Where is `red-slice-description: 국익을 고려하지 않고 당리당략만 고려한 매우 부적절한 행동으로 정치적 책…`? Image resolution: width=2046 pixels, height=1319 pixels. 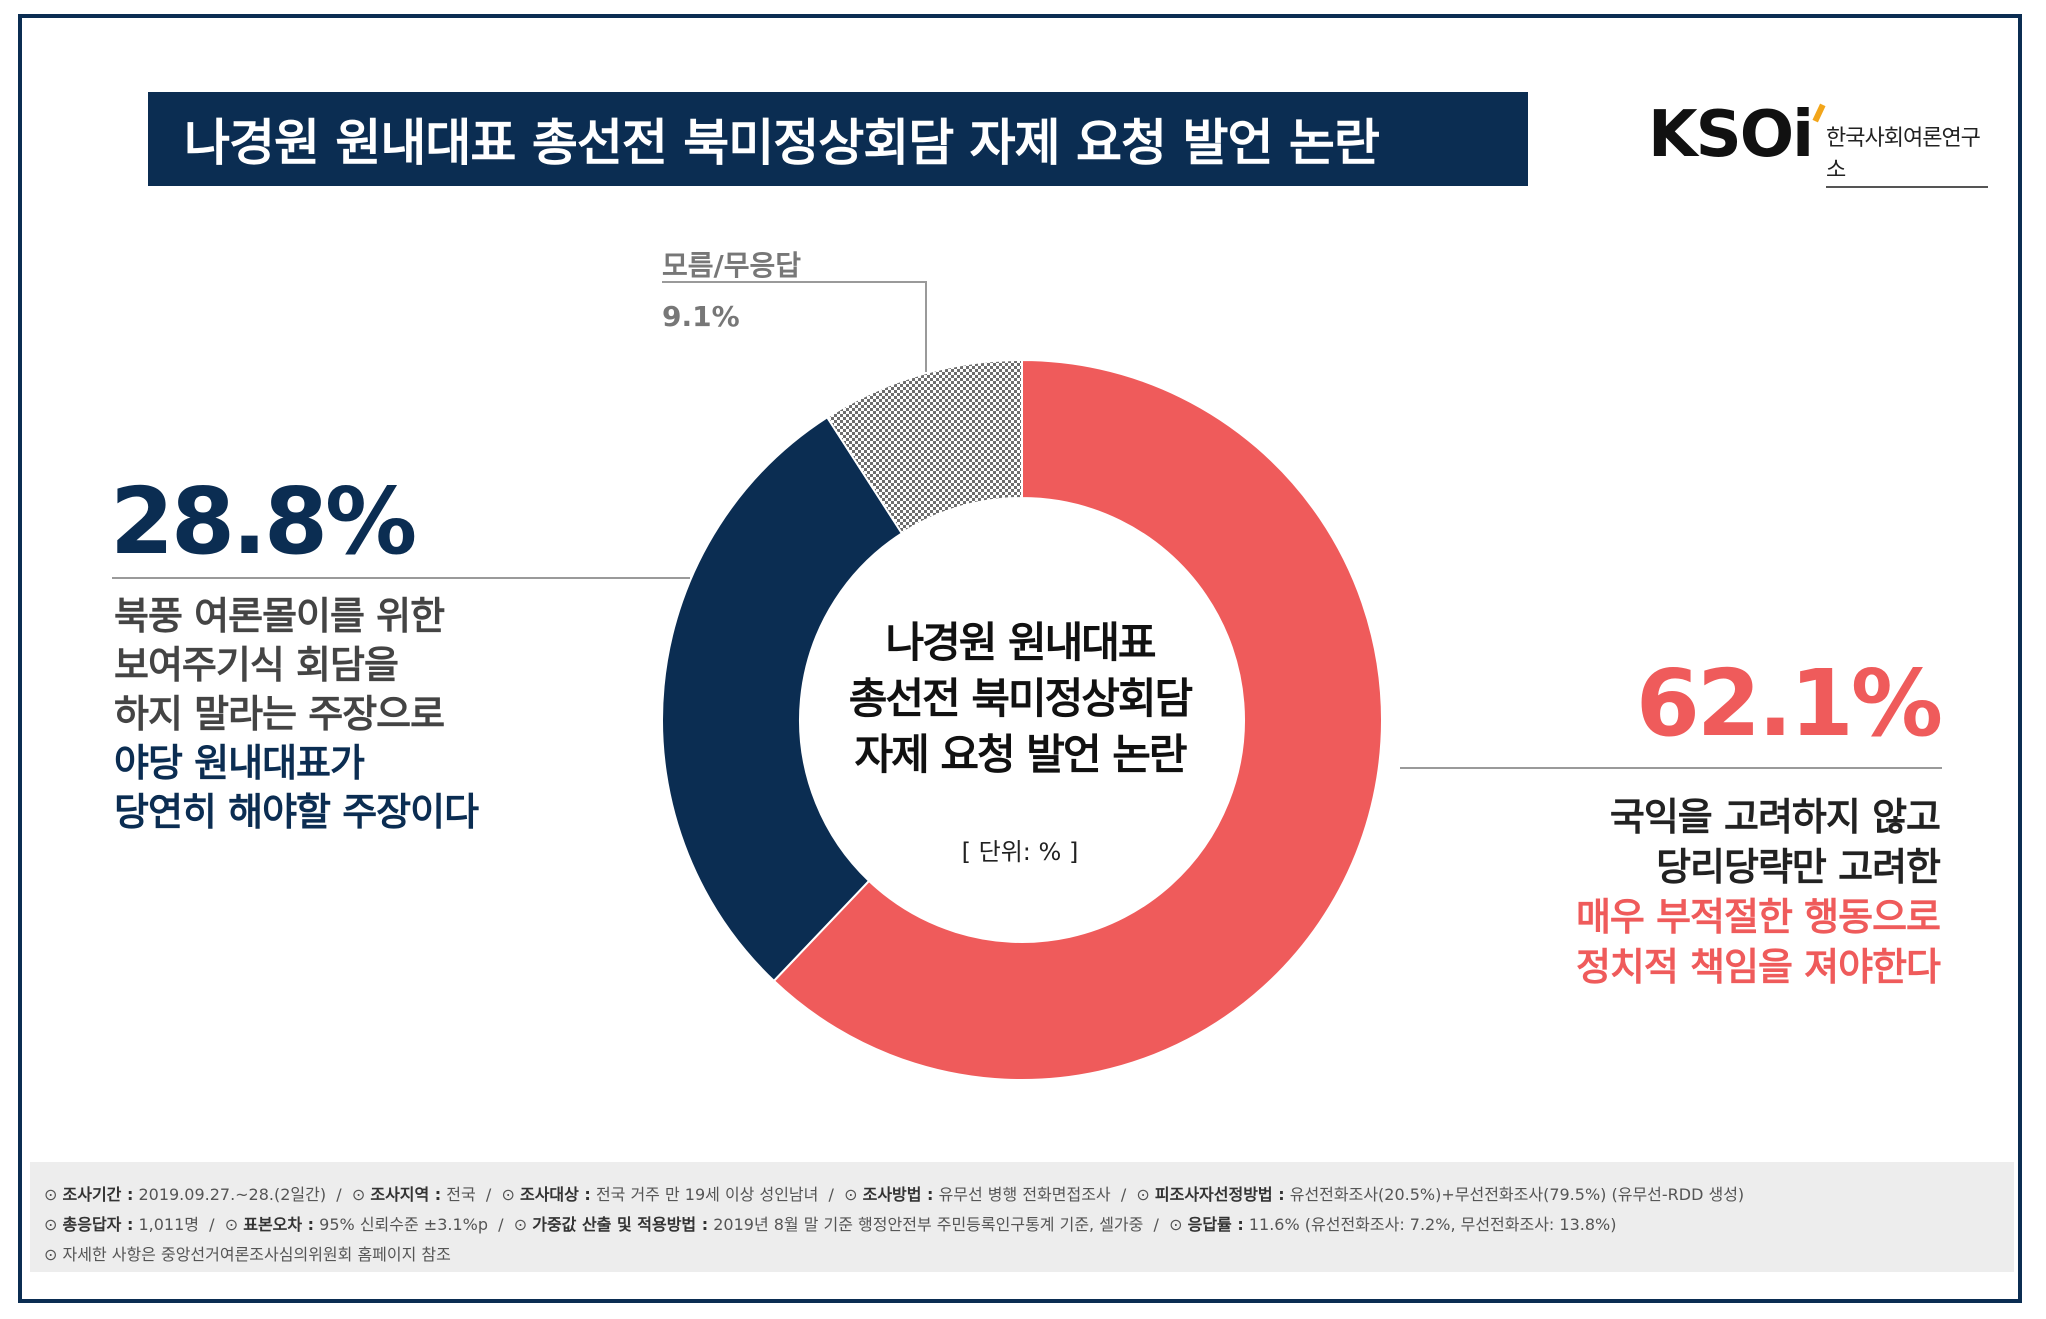 red-slice-description: 국익을 고려하지 않고 당리당략만 고려한 매우 부적절한 행동으로 정치적 책… is located at coordinates (1758, 892).